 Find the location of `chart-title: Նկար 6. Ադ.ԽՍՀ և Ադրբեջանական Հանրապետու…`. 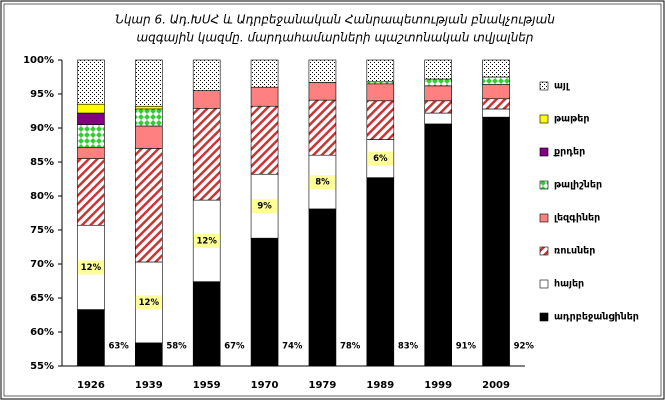

chart-title: Նկար 6. Ադ.ԽՍՀ և Ադրբեջանական Հանրապետու… is located at coordinates (335, 20).